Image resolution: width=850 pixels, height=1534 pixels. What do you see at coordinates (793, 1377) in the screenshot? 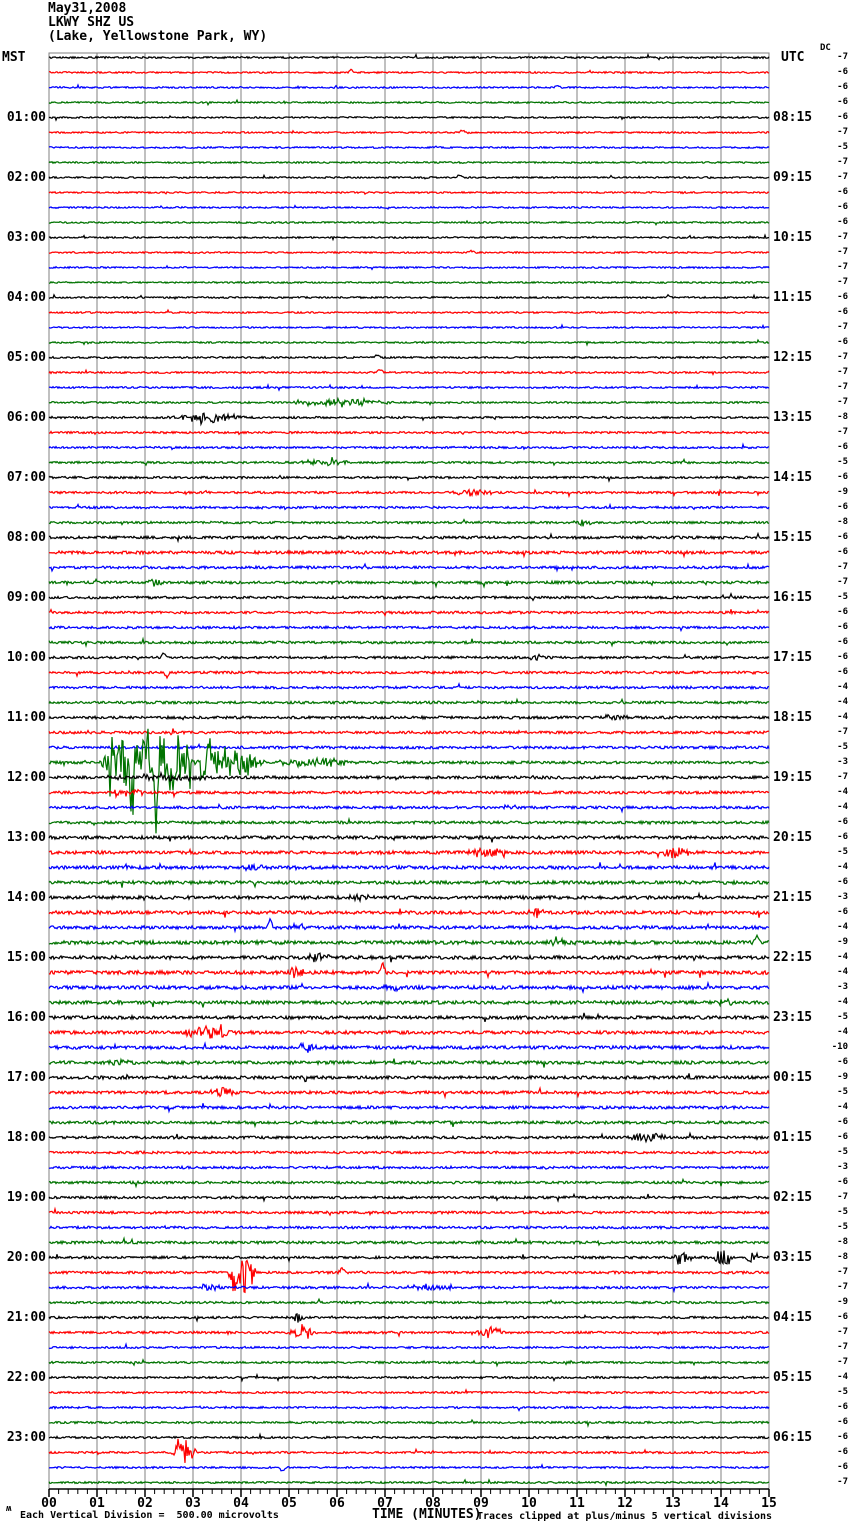
I see `utc-hour-label: 05:15` at bounding box center [793, 1377].